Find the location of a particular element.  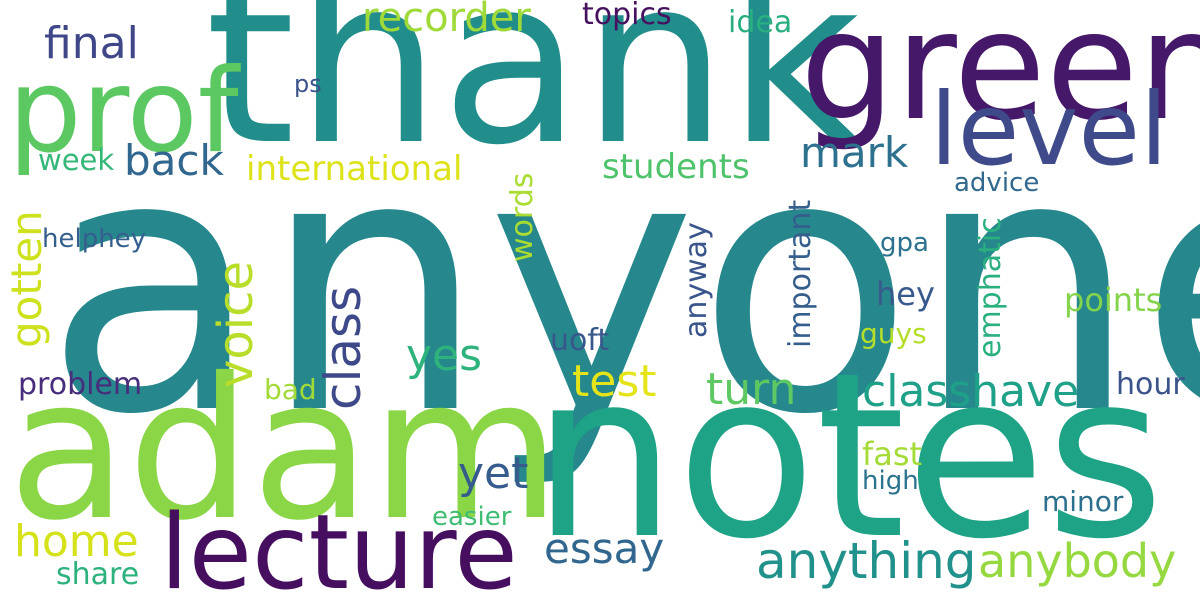

word-idea: idea is located at coordinates (760, 22).